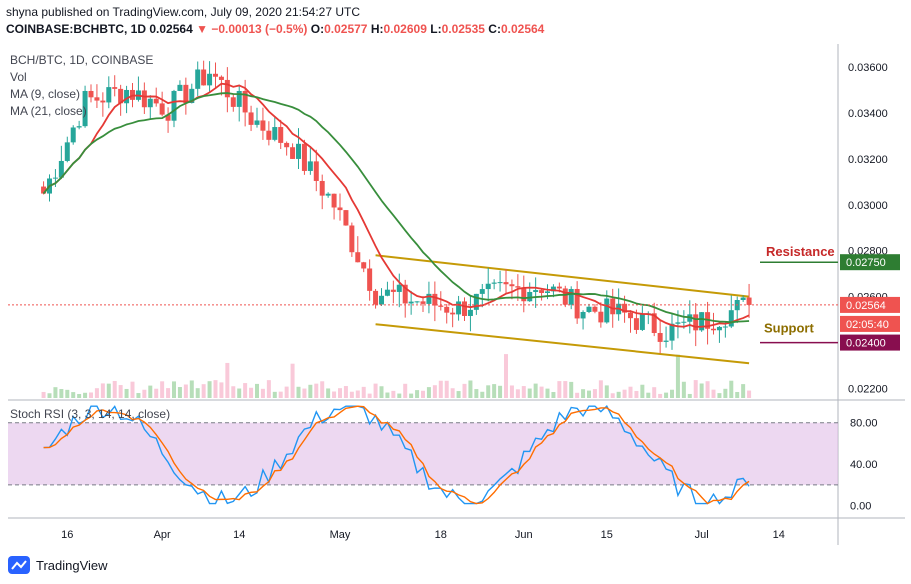 The width and height of the screenshot is (911, 584). I want to click on high-label: H:, so click(377, 29).